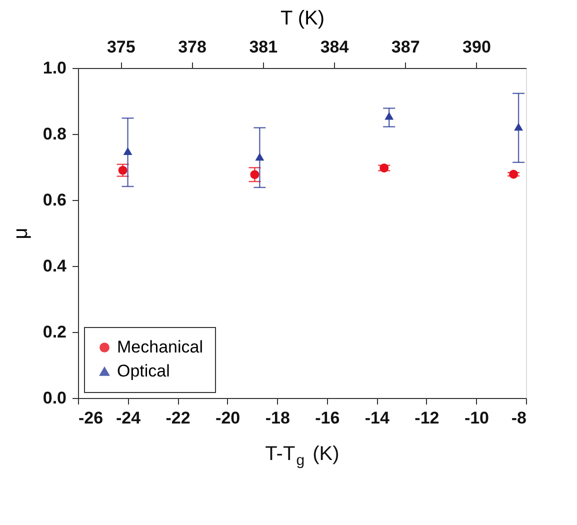  What do you see at coordinates (55, 266) in the screenshot?
I see `y-tick-label: 0.4` at bounding box center [55, 266].